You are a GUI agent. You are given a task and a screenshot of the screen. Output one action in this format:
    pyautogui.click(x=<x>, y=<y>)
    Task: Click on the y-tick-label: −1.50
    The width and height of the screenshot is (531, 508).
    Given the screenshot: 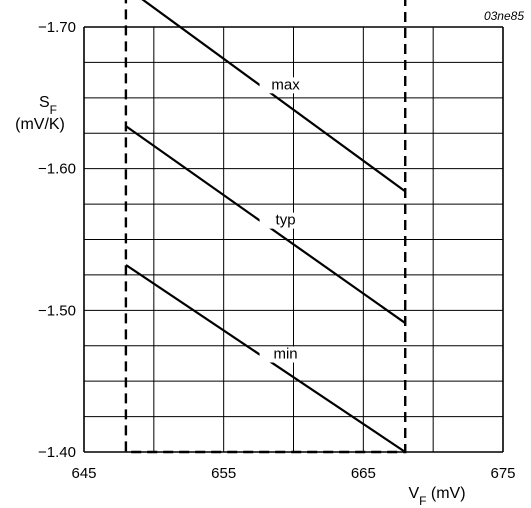 What is the action you would take?
    pyautogui.click(x=57, y=310)
    